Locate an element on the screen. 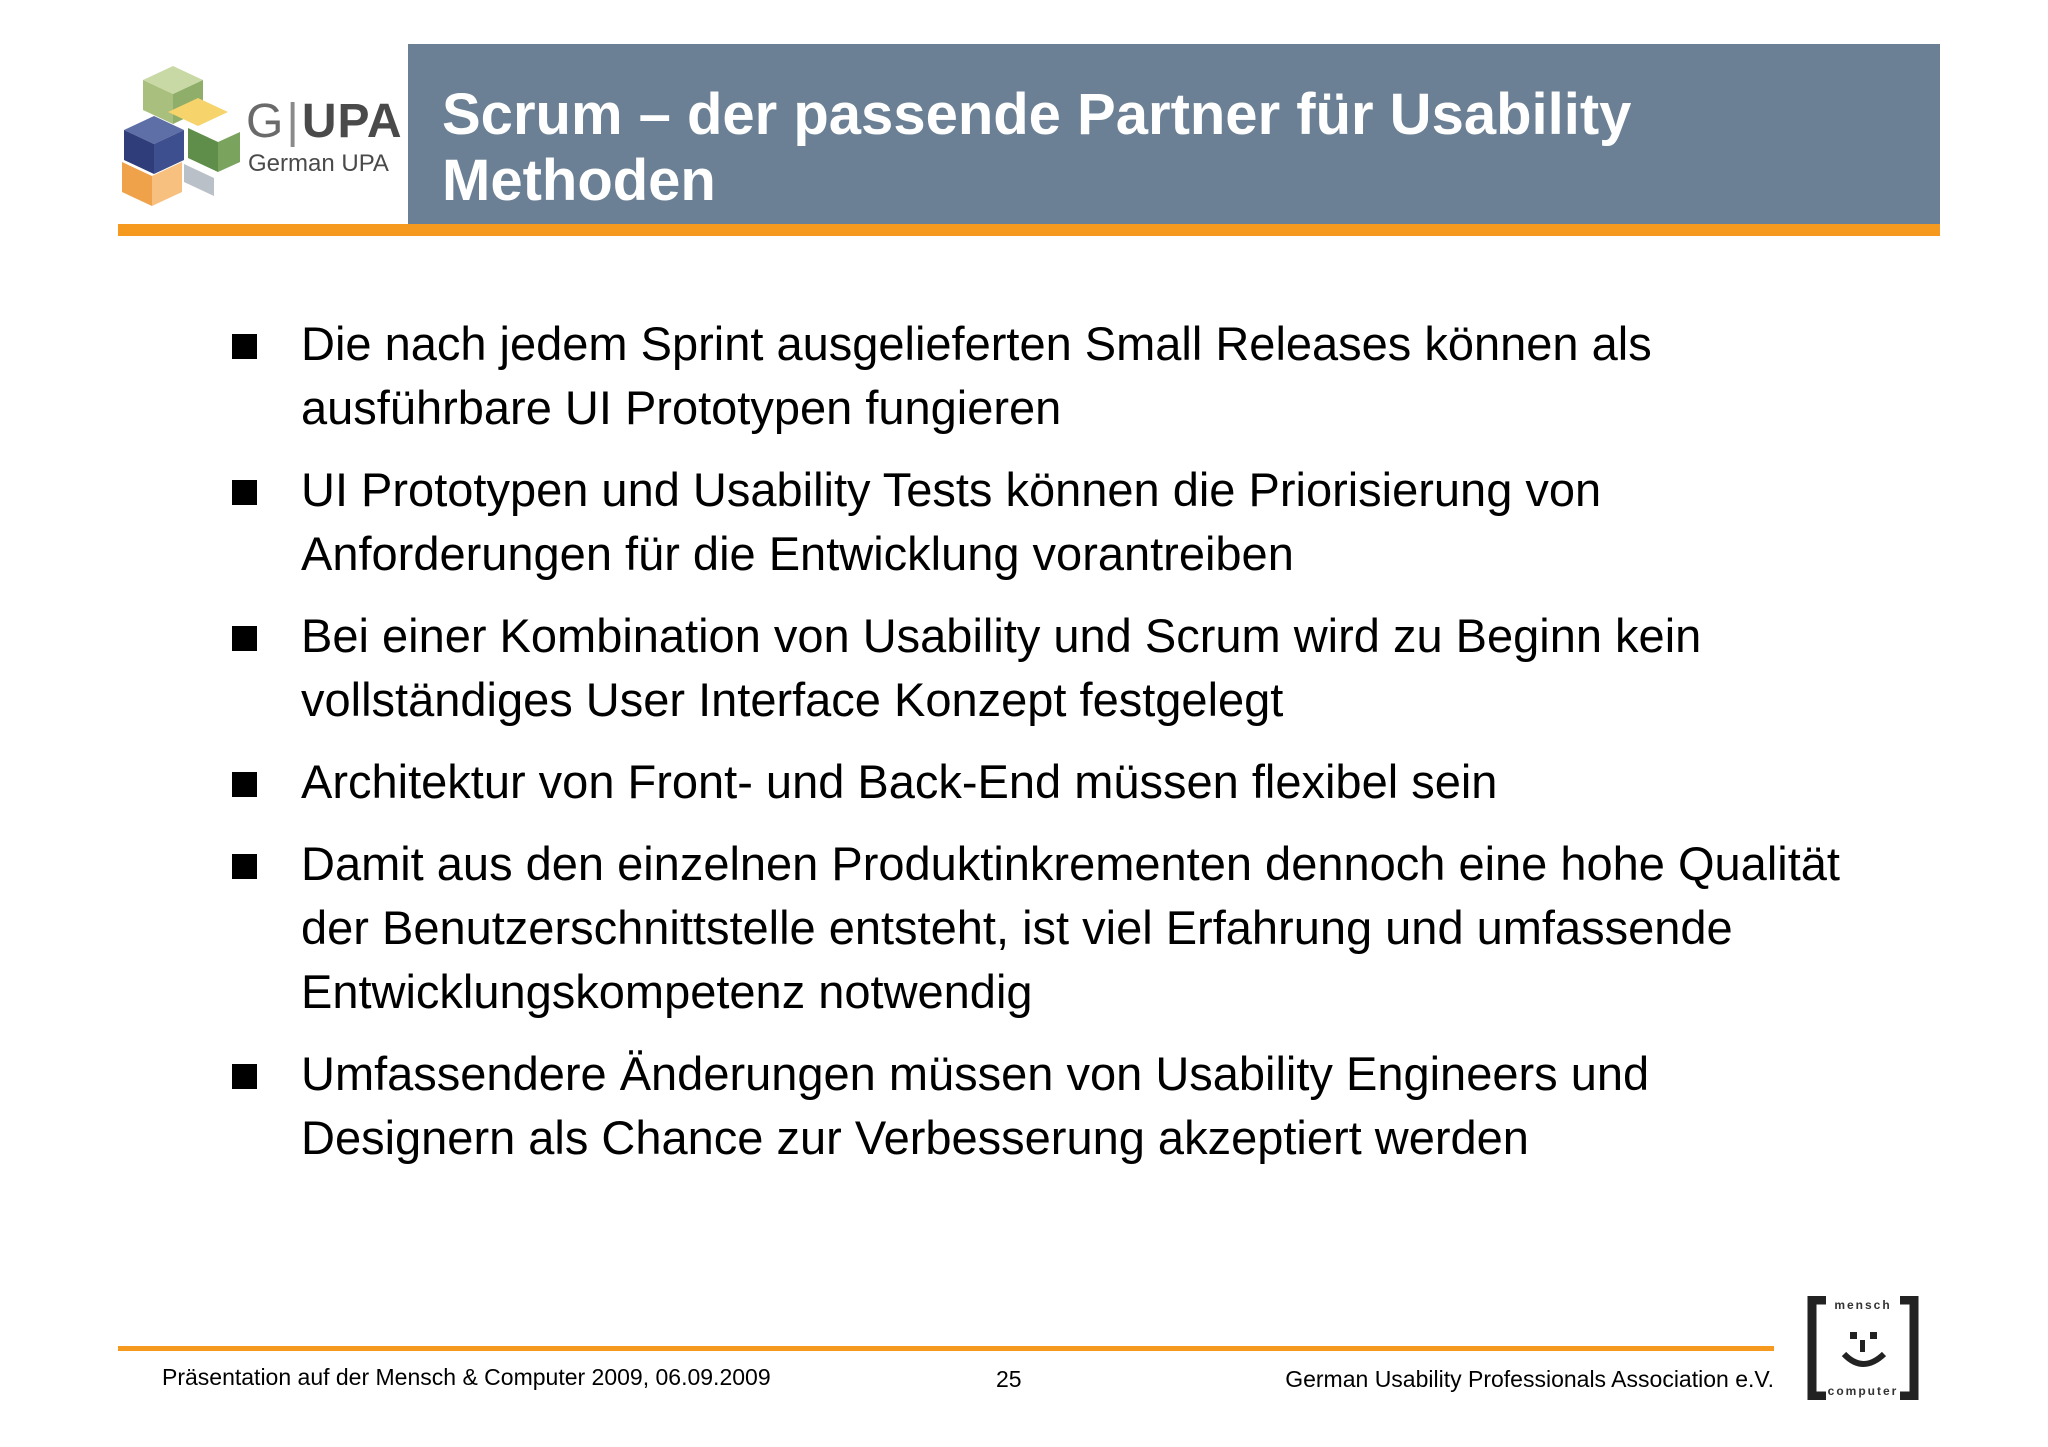 This screenshot has width=2048, height=1447. logo-word-computer: computer is located at coordinates (1863, 1391).